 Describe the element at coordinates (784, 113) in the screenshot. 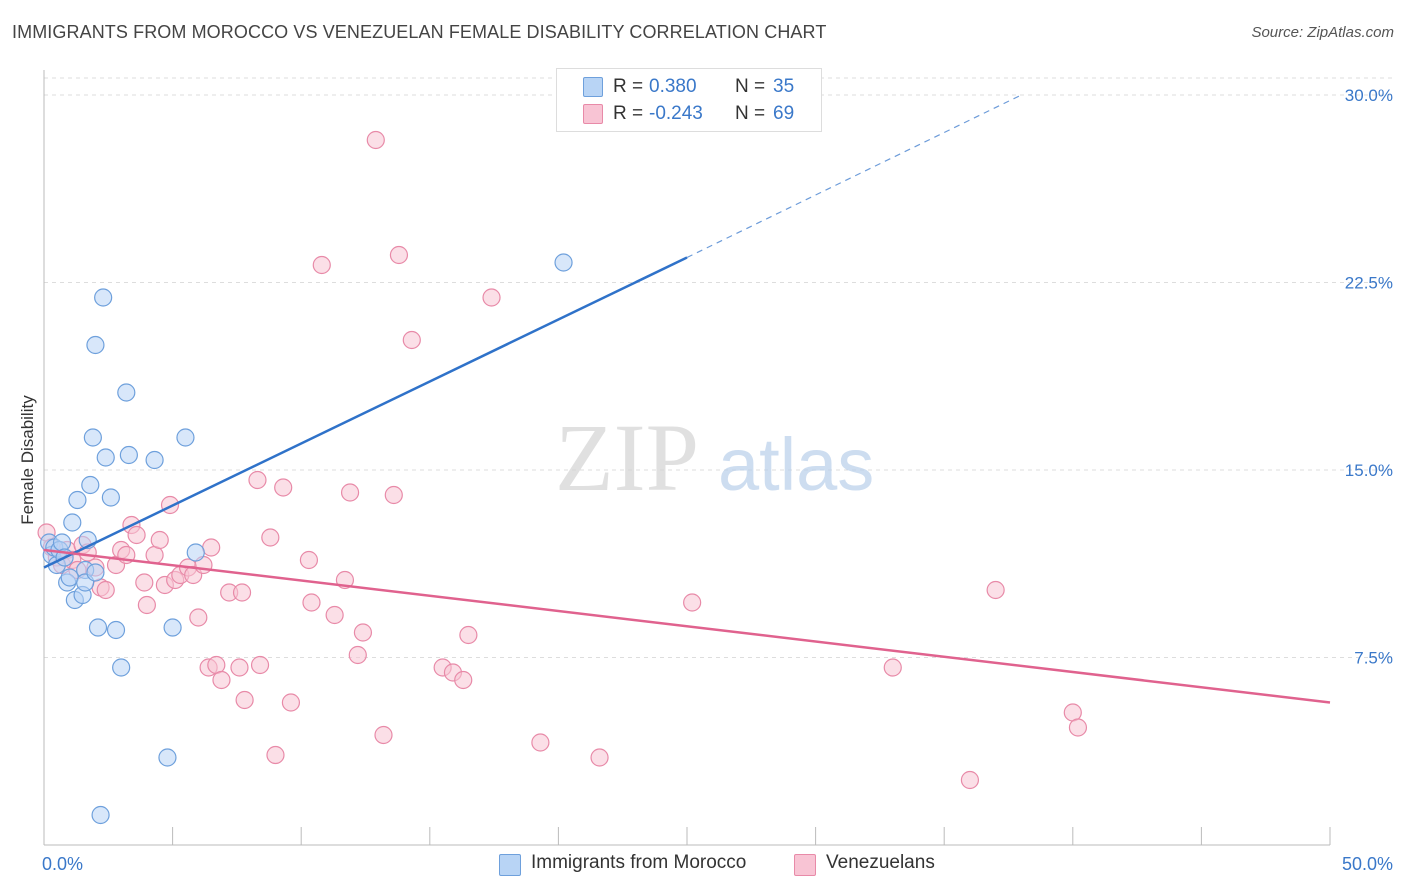

I see `n-value: 69` at that location.